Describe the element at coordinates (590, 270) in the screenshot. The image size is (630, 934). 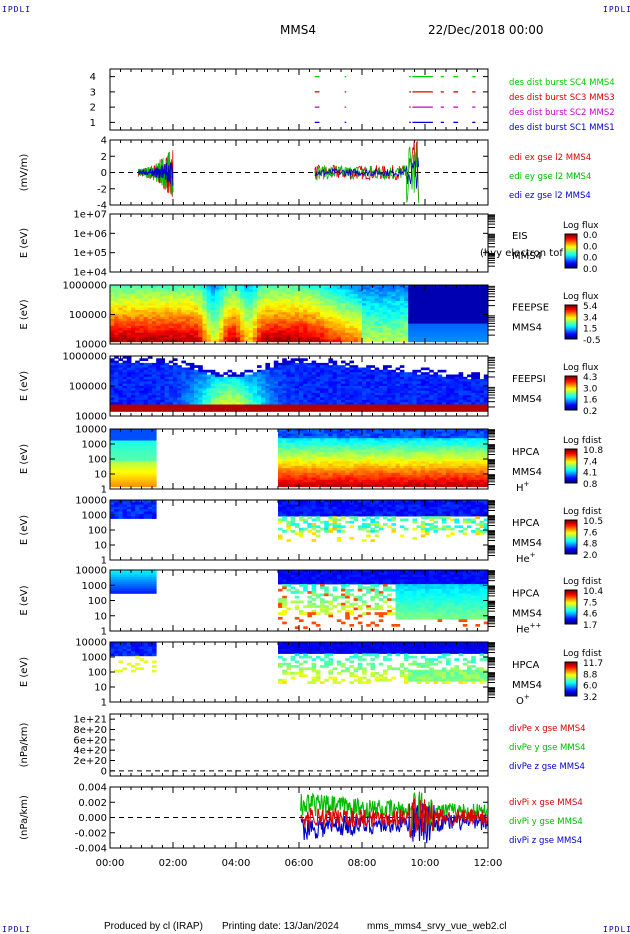
I see `eis-panel-colorbar-tick: 0.0` at that location.